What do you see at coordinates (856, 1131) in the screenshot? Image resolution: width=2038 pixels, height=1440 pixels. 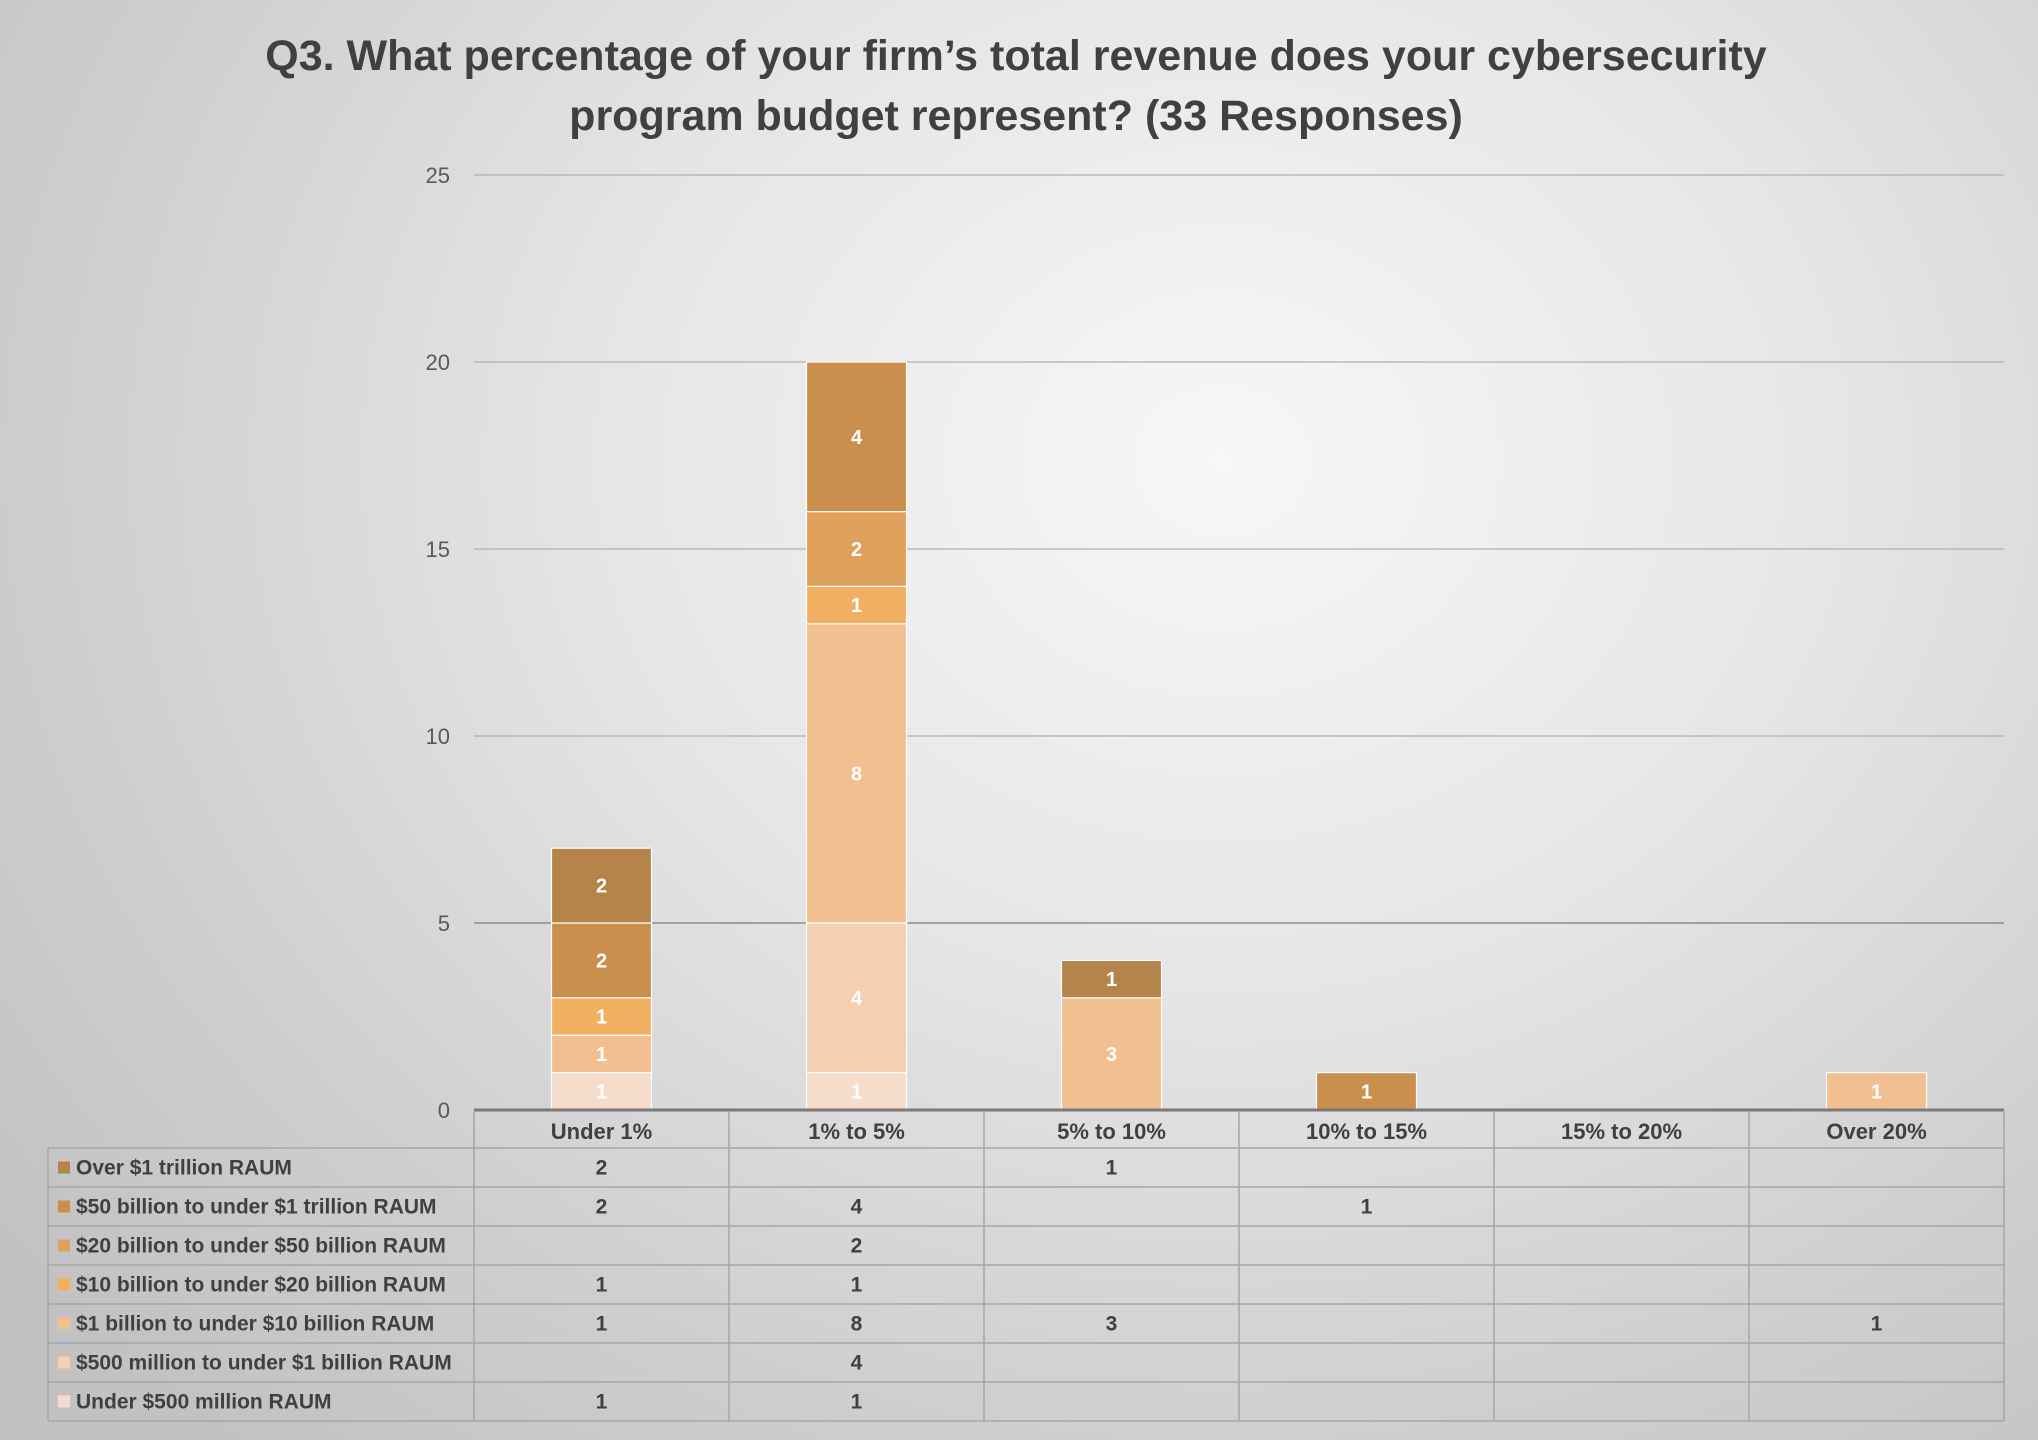 I see `x-tick-label: 1% to 5%` at bounding box center [856, 1131].